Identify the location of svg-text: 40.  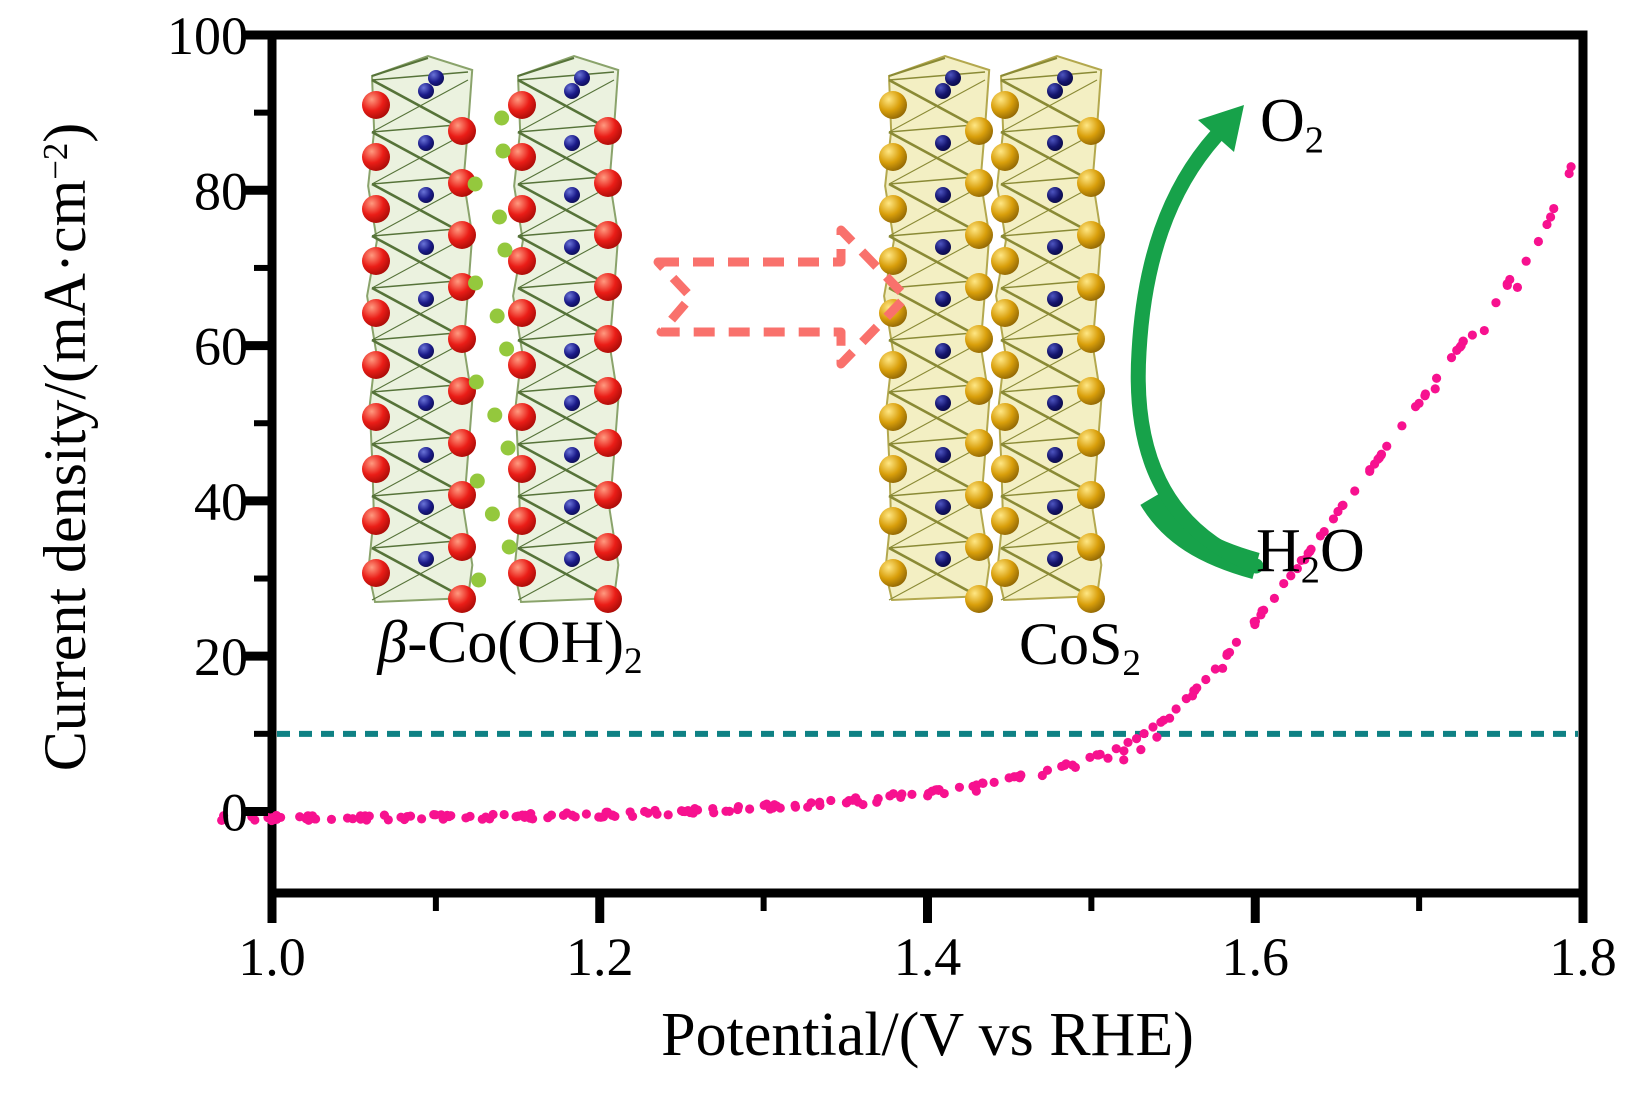
(221, 502).